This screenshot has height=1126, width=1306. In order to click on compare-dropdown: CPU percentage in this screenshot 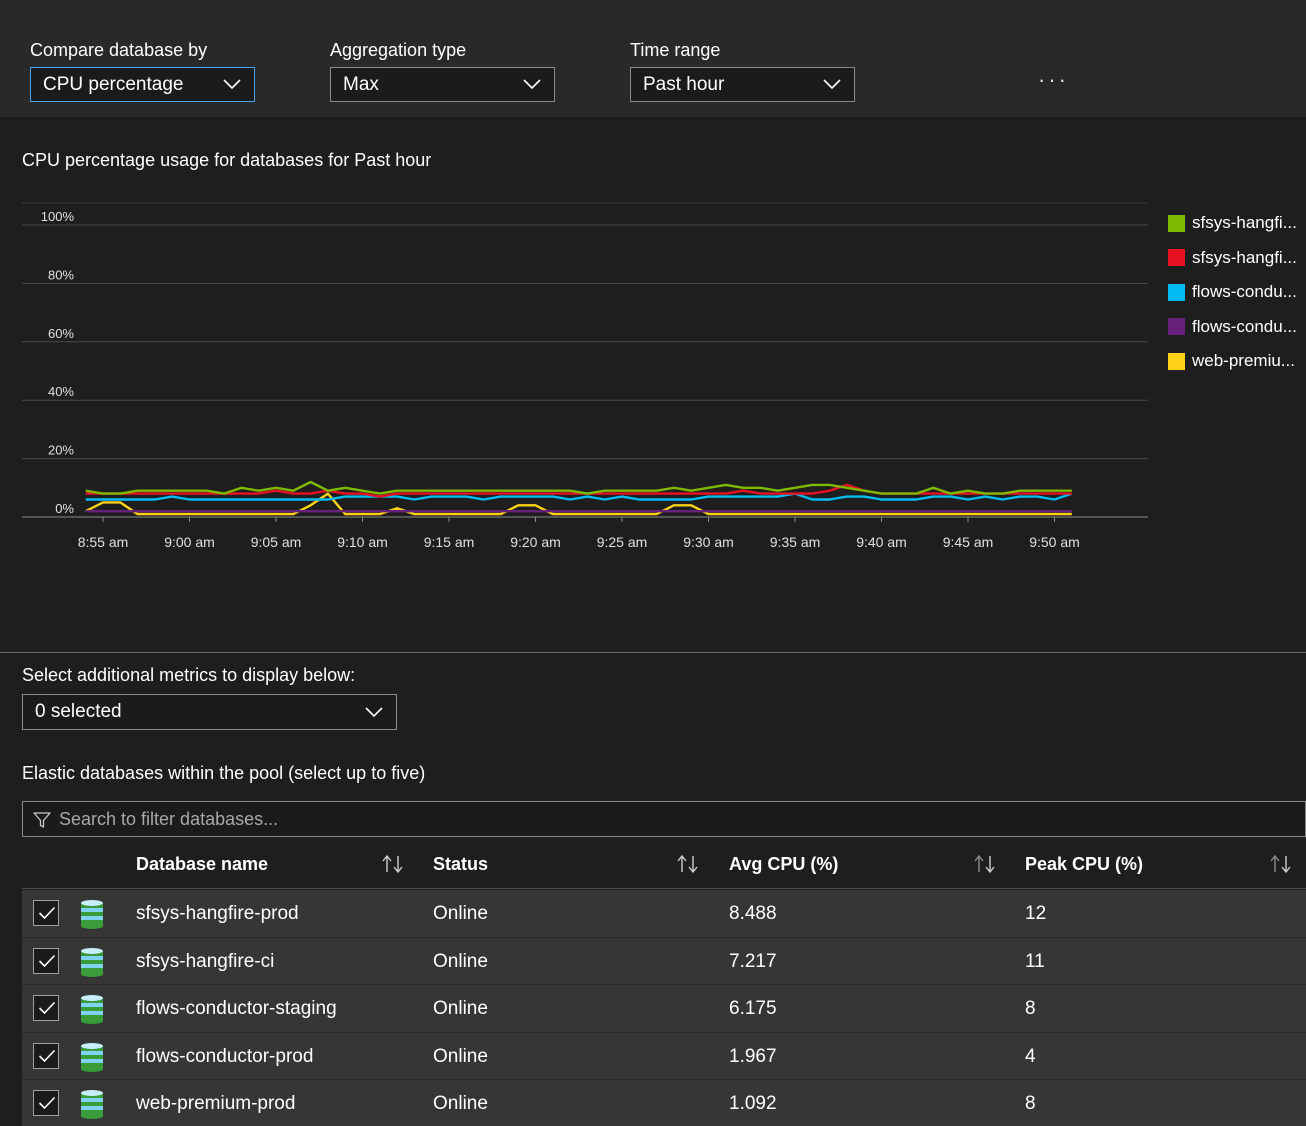, I will do `click(142, 84)`.